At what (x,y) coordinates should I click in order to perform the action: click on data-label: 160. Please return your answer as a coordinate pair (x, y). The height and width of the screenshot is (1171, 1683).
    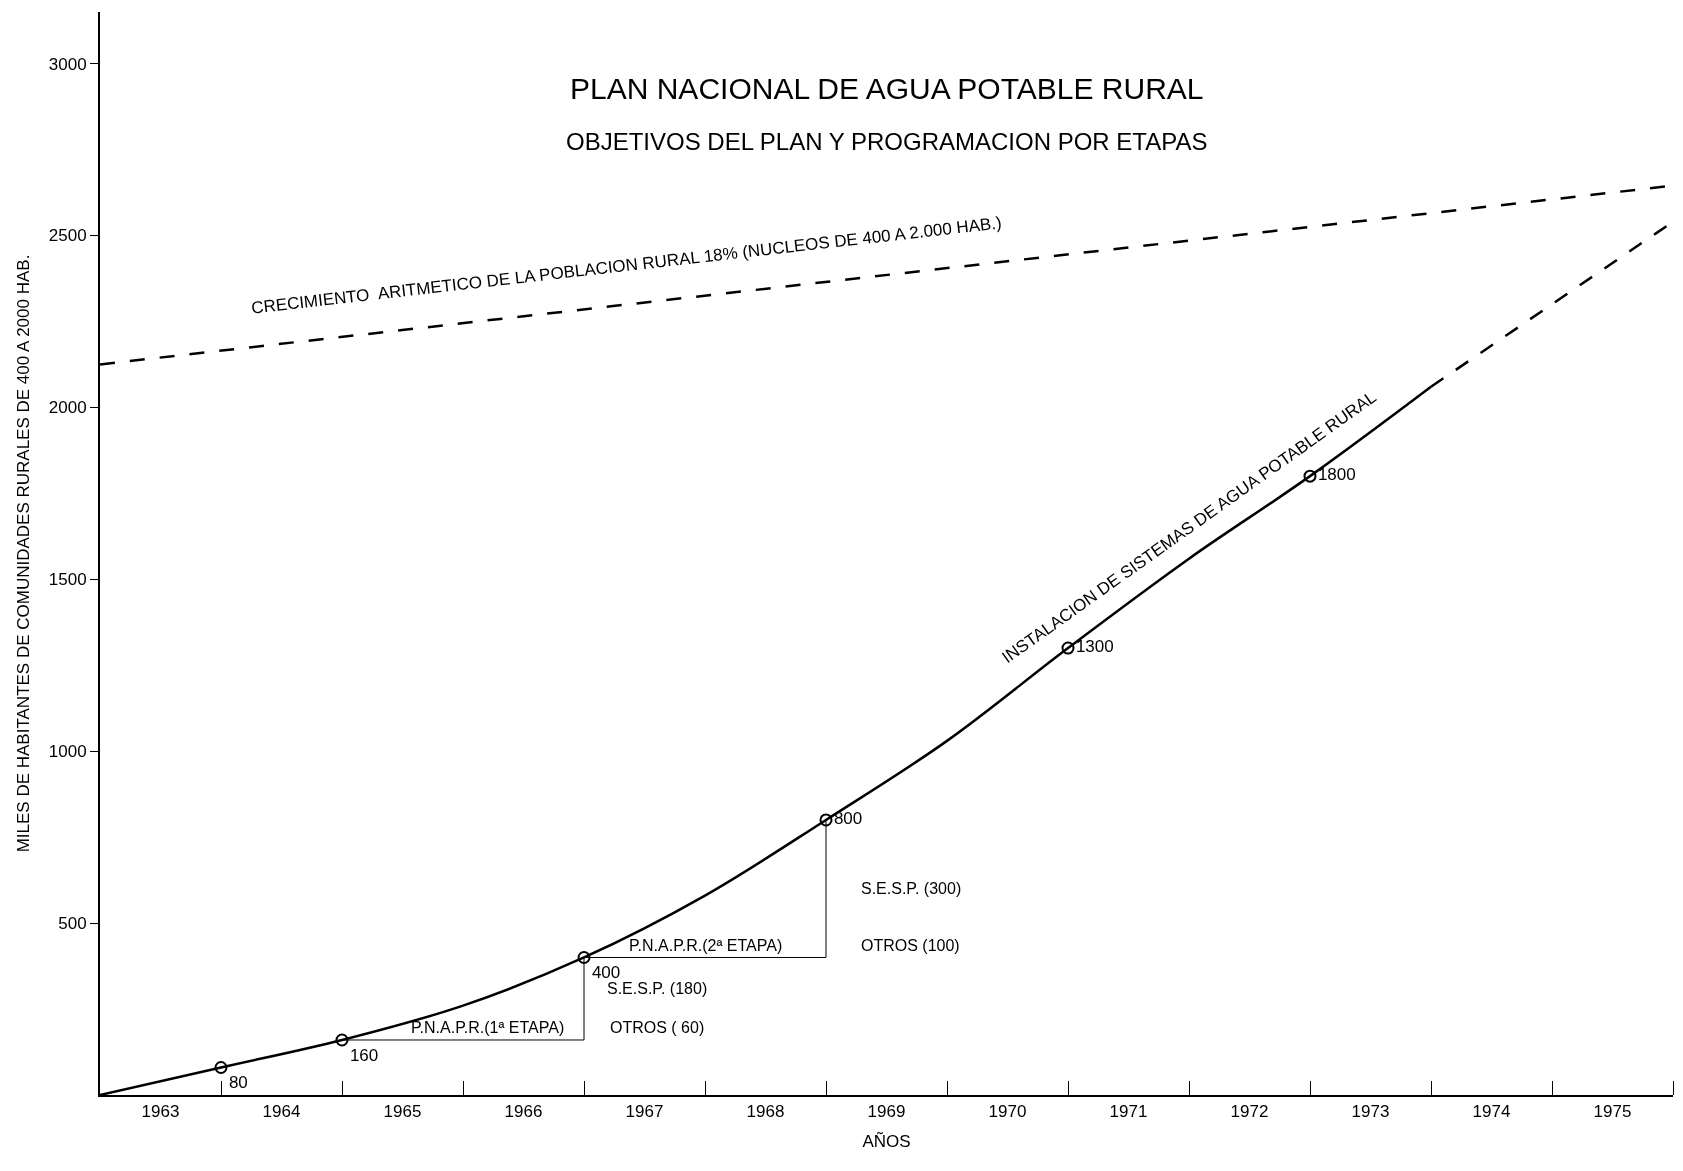
    Looking at the image, I should click on (364, 1055).